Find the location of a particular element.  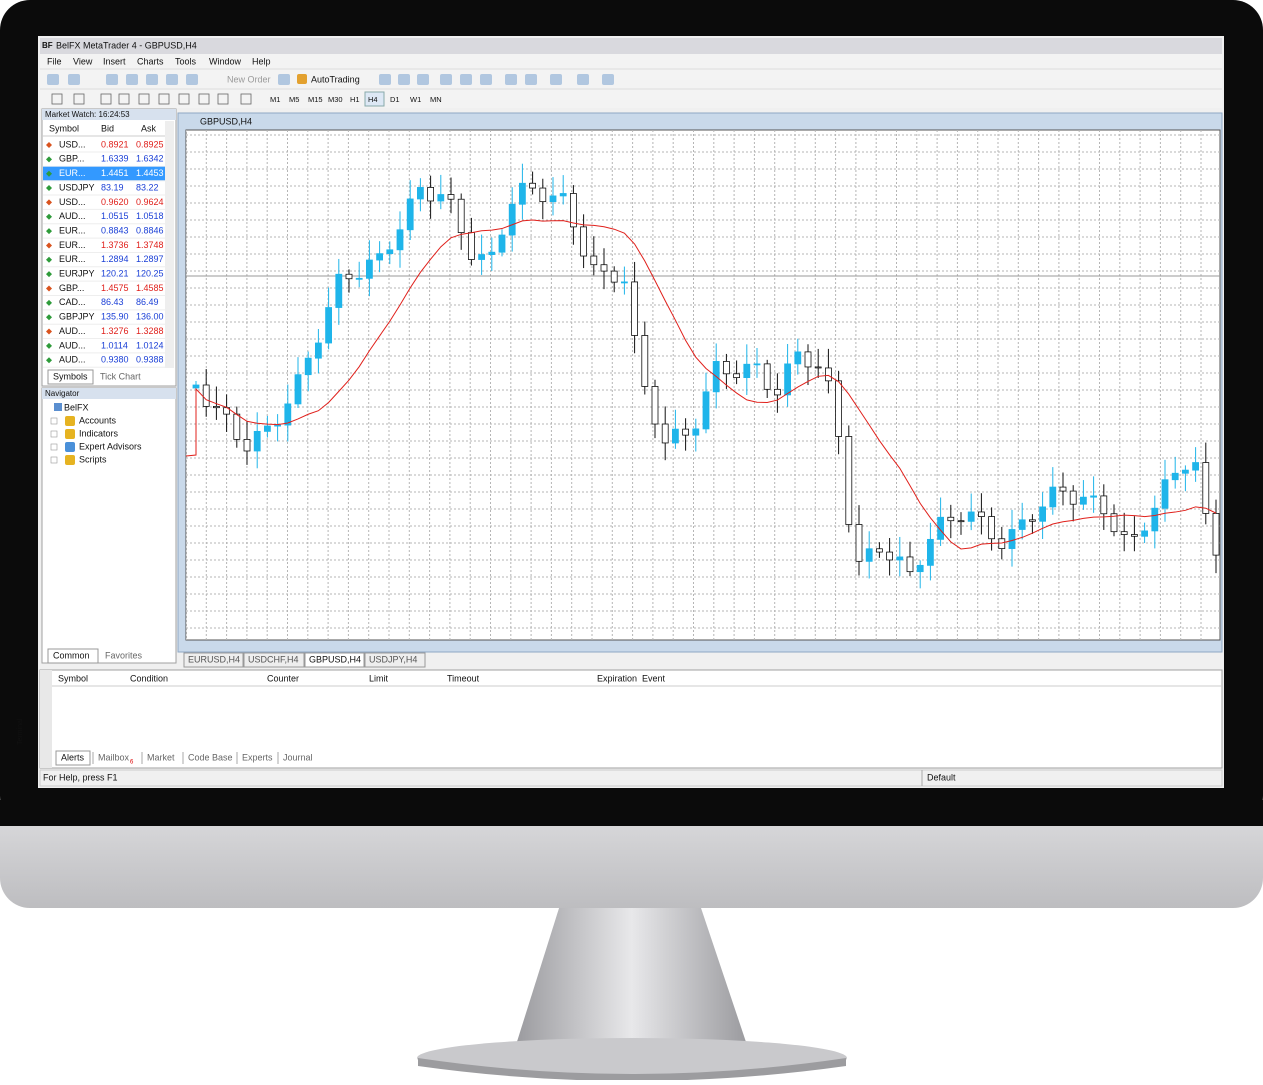

timeframe-button: H4 is located at coordinates (373, 99).